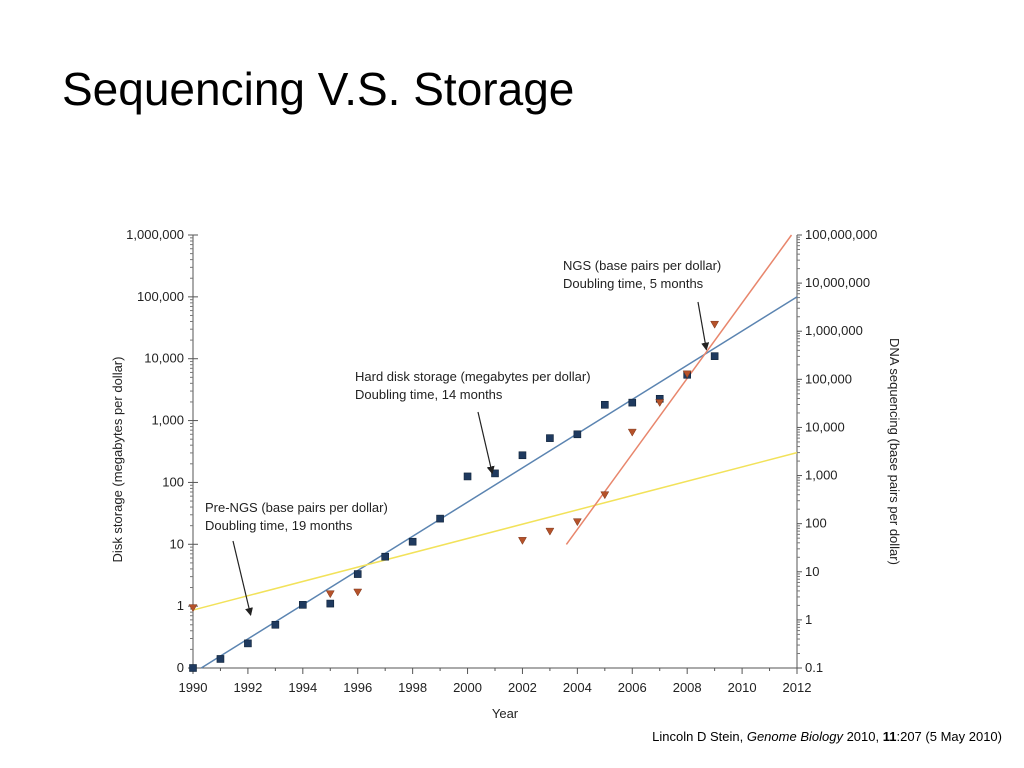  I want to click on y-left-tick-label: 1, so click(180, 605).